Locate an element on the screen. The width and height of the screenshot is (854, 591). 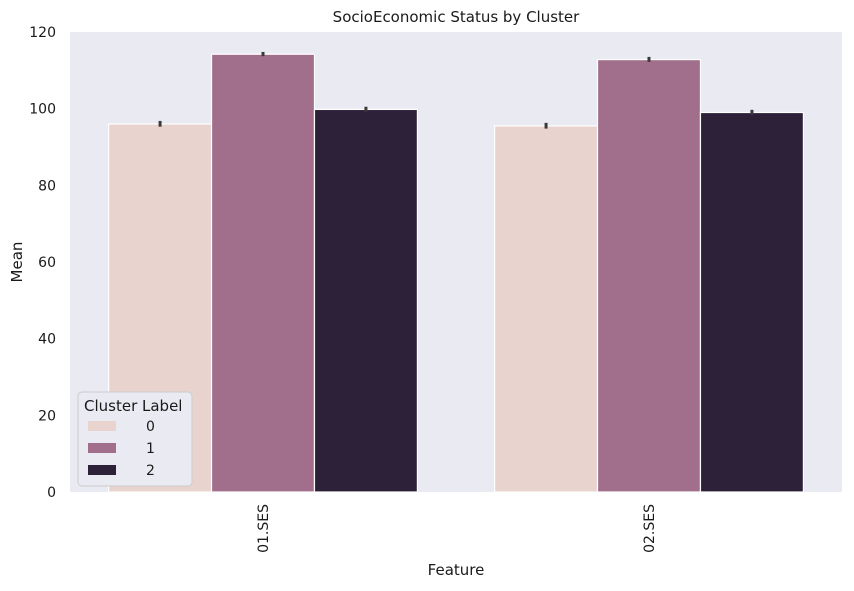
x-axis-label: Feature is located at coordinates (456, 570).